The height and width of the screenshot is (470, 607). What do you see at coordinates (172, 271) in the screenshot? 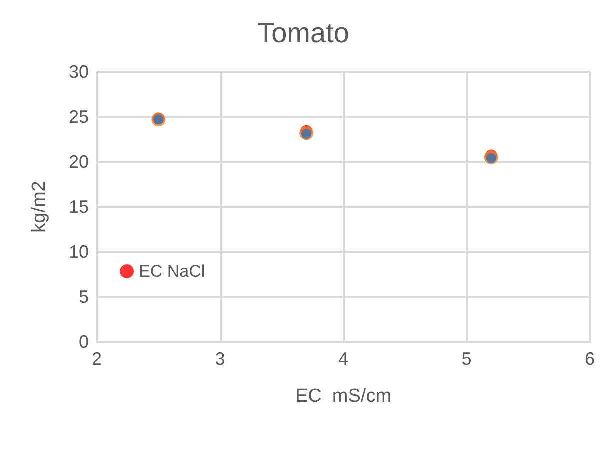
I see `legend-label: EC NaCl` at bounding box center [172, 271].